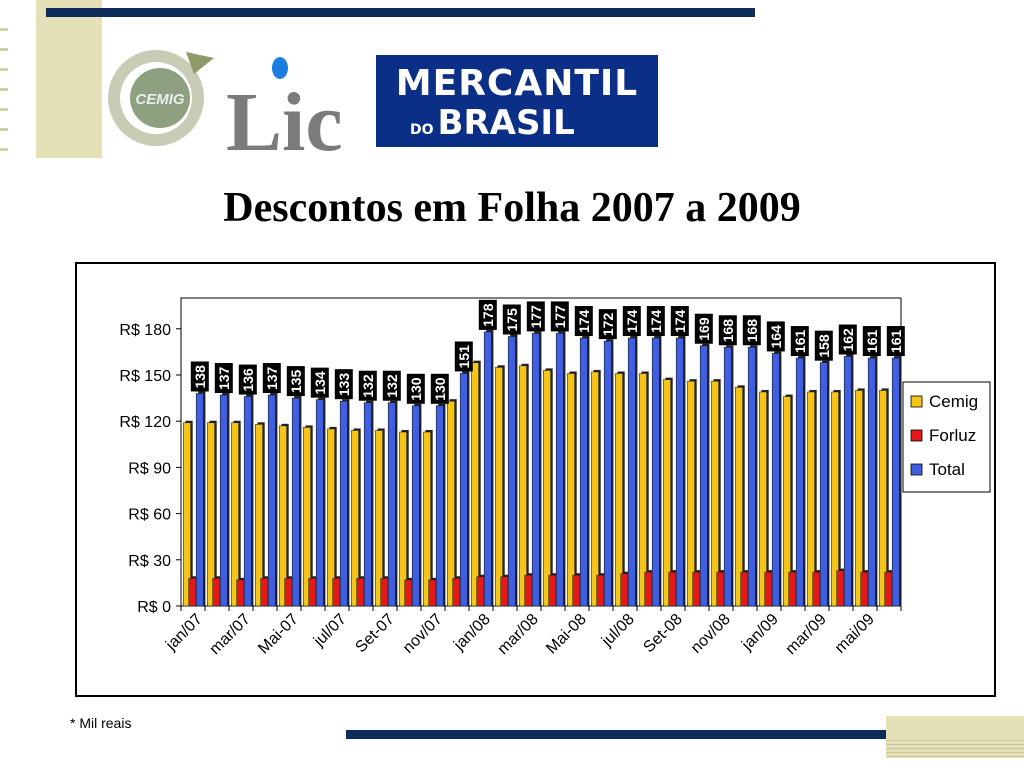  I want to click on data-label: 138, so click(200, 377).